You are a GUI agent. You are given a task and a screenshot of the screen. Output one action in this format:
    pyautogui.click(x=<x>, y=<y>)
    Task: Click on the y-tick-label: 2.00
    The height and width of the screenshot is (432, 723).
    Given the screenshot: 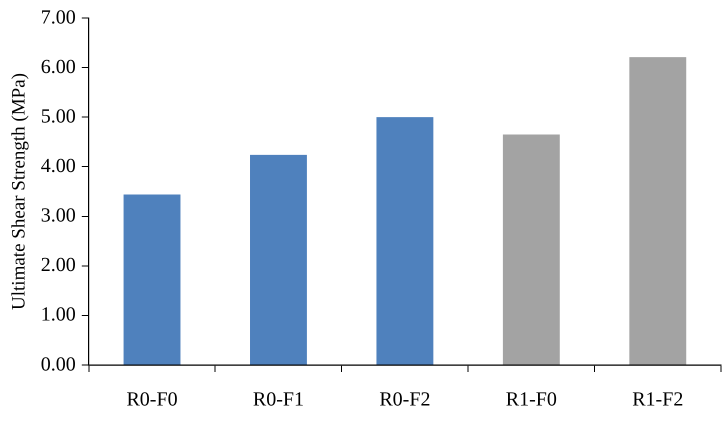 What is the action you would take?
    pyautogui.click(x=58, y=265)
    